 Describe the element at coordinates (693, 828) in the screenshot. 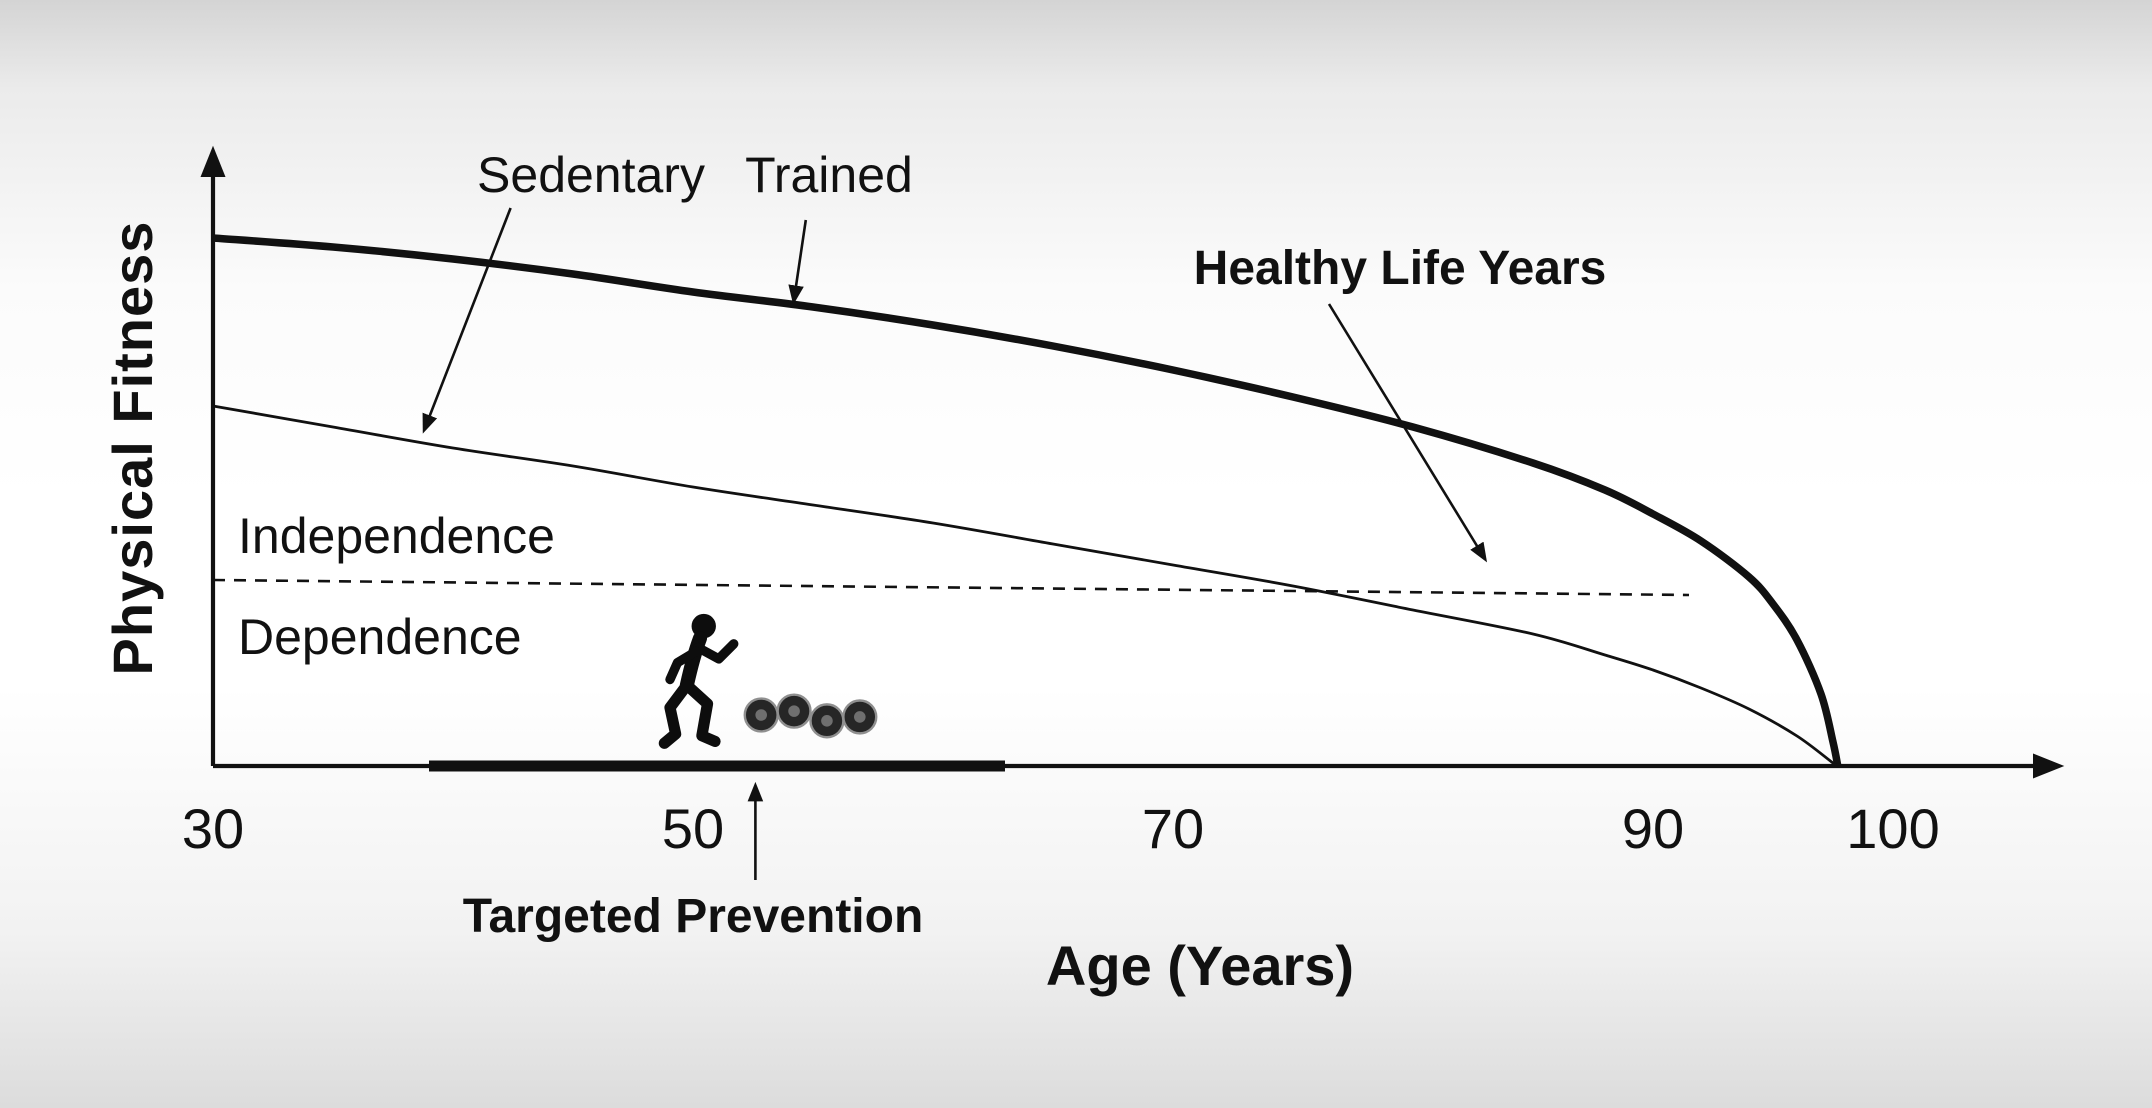

I see `x-tick-50: 50` at that location.